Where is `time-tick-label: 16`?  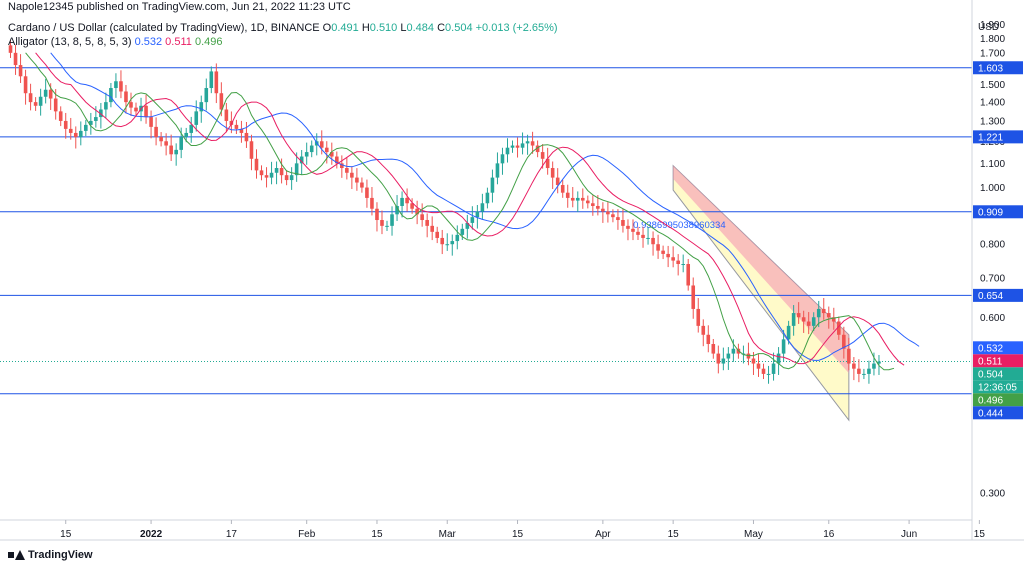
time-tick-label: 16 is located at coordinates (829, 534).